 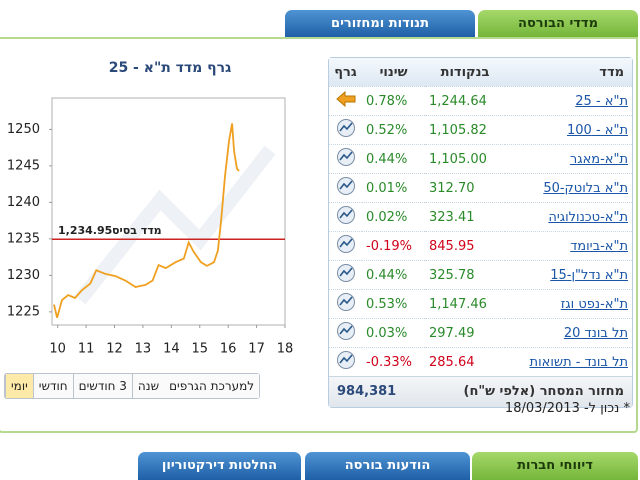 What do you see at coordinates (143, 349) in the screenshot?
I see `x-tick-label: 13` at bounding box center [143, 349].